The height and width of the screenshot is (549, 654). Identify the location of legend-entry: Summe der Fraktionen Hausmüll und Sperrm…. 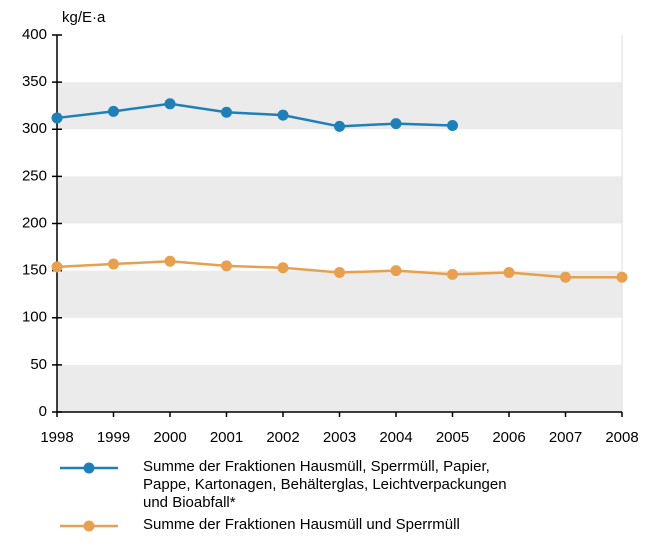
(327, 526).